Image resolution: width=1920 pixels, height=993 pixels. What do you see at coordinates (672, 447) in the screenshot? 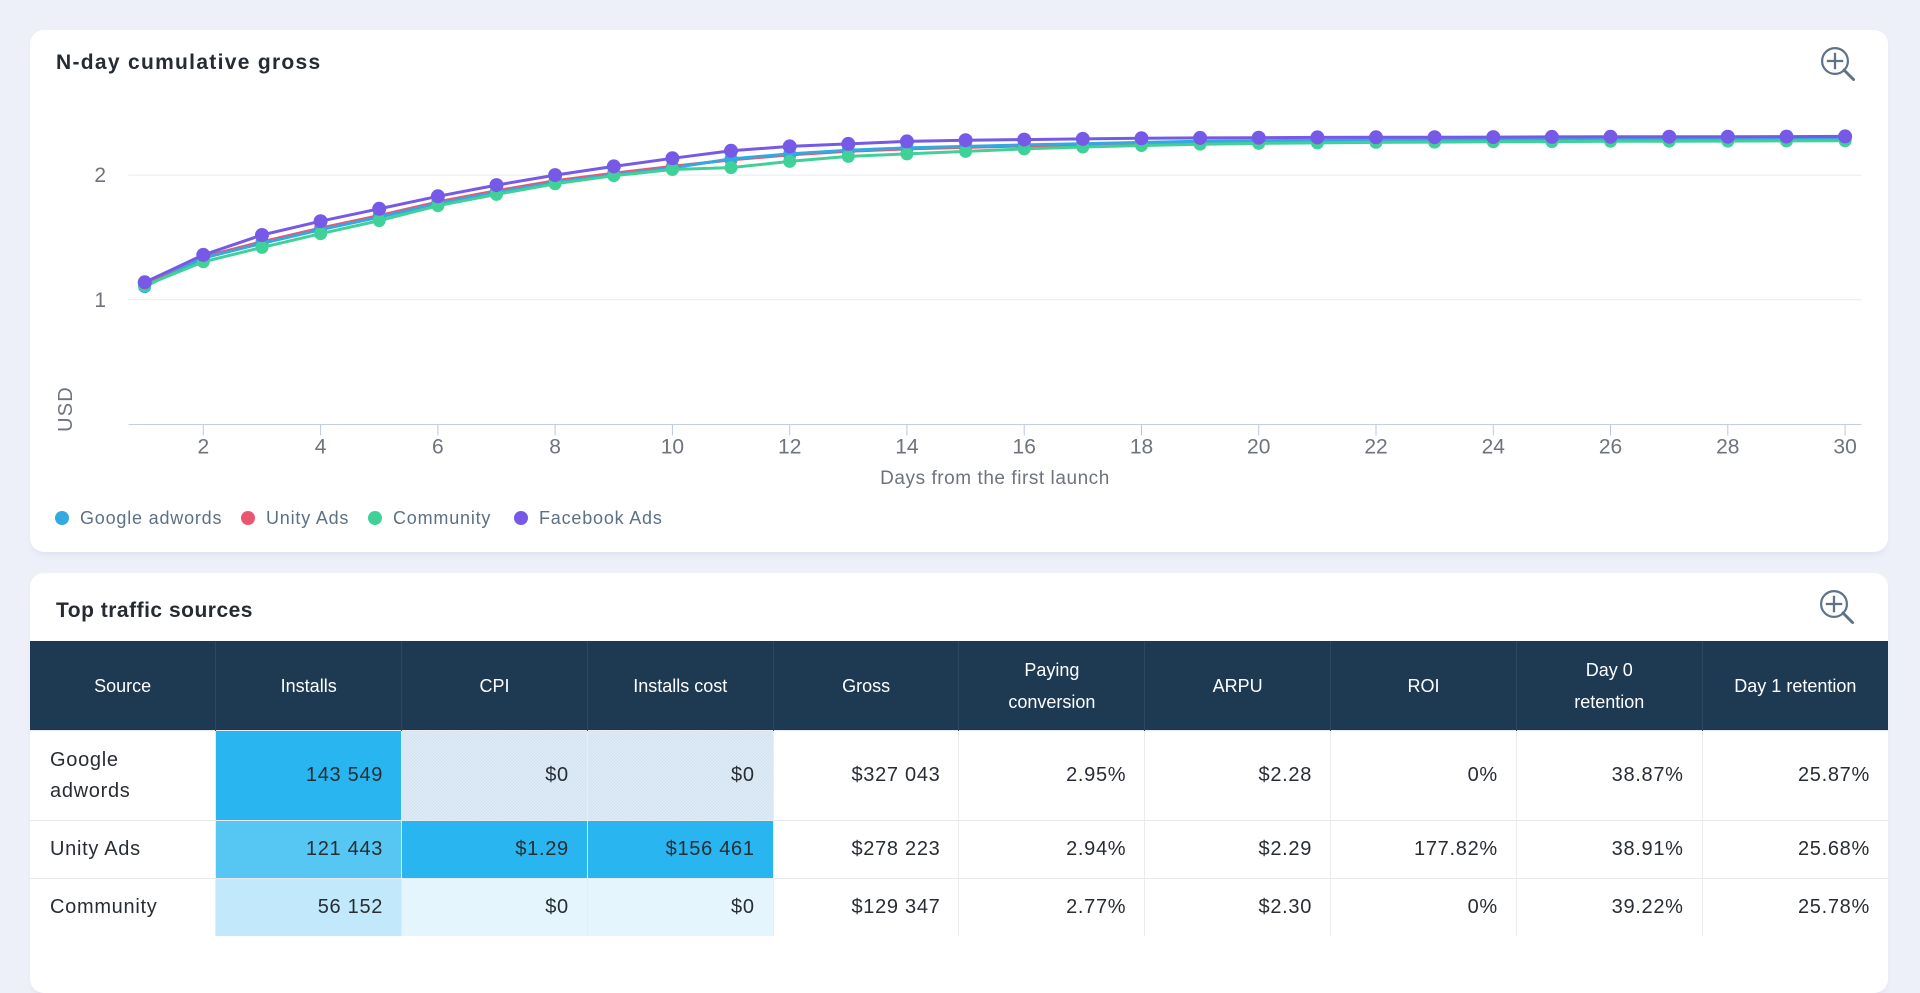
I see `svg-text: 10` at bounding box center [672, 447].